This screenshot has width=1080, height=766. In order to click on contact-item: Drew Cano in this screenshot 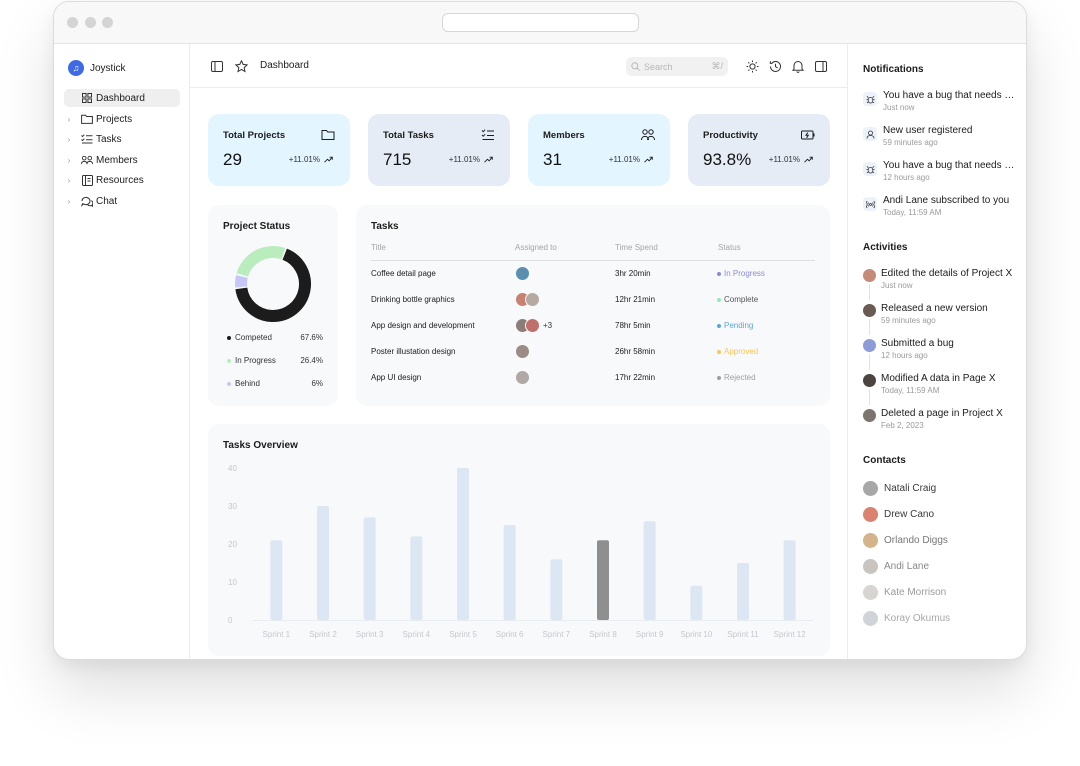, I will do `click(898, 514)`.